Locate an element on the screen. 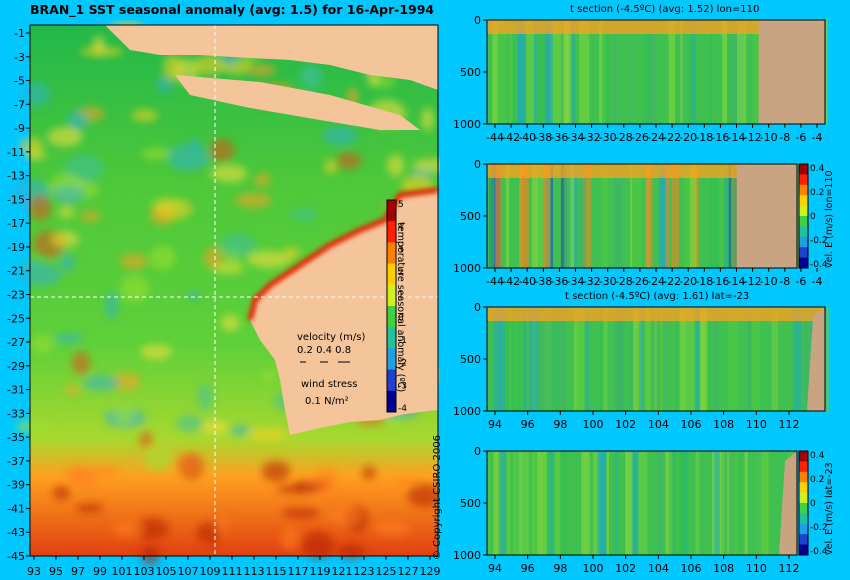 The image size is (850, 580). x-tick-label: -28 is located at coordinates (624, 281).